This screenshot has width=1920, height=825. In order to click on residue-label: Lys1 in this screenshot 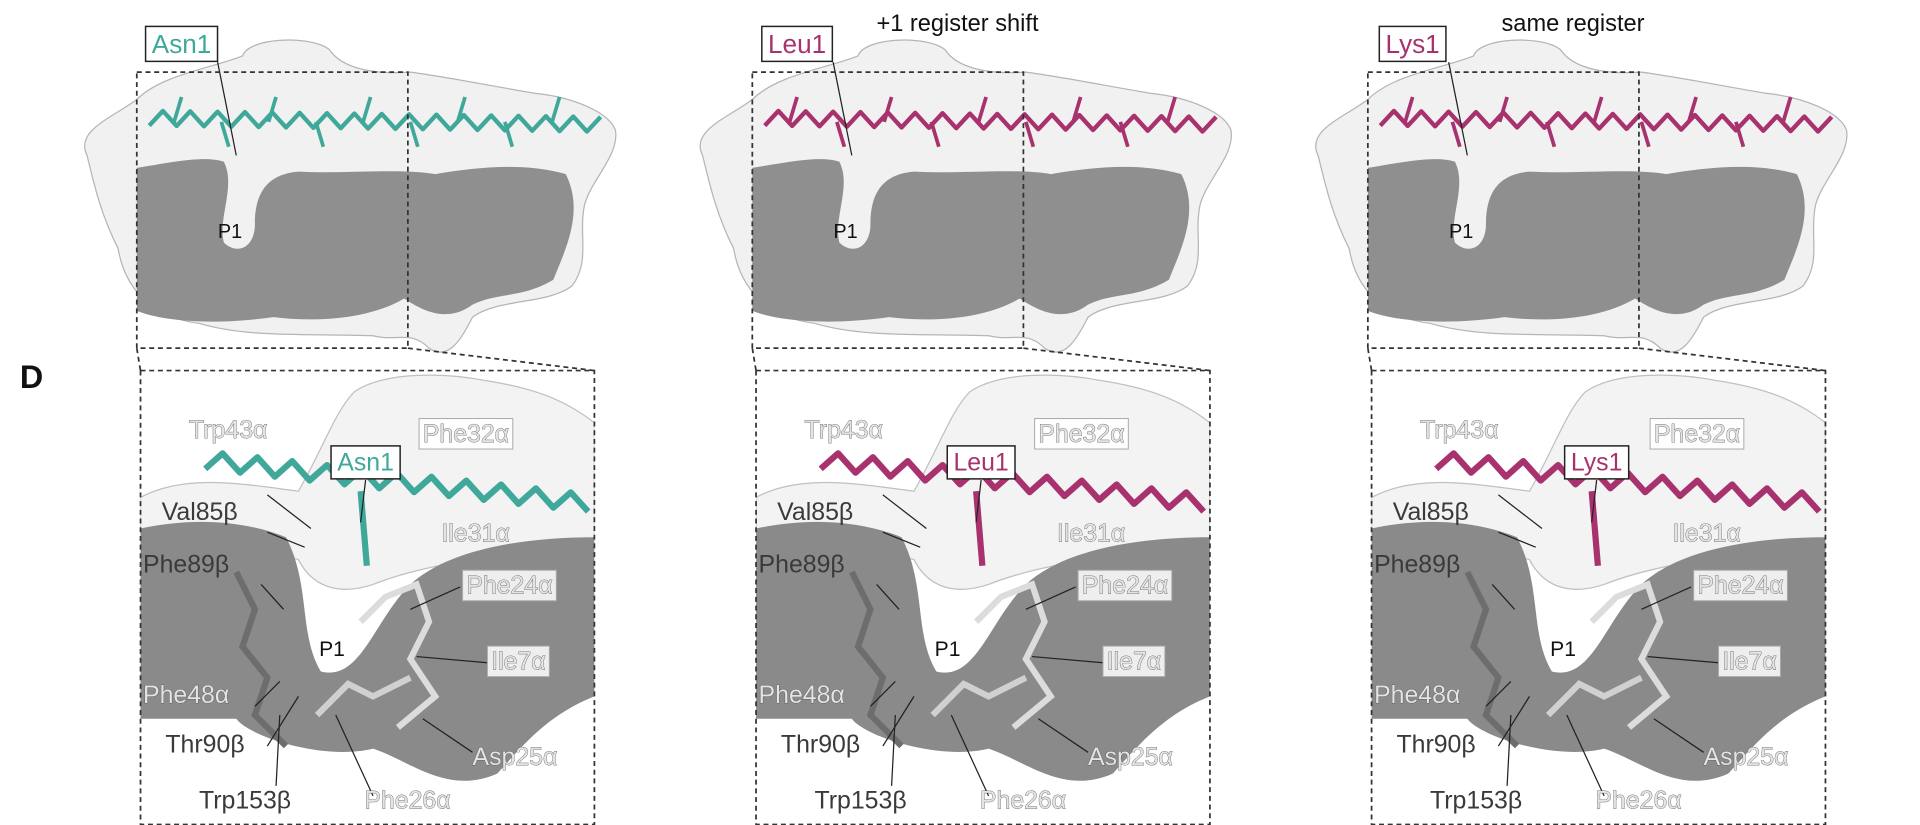, I will do `click(1597, 462)`.